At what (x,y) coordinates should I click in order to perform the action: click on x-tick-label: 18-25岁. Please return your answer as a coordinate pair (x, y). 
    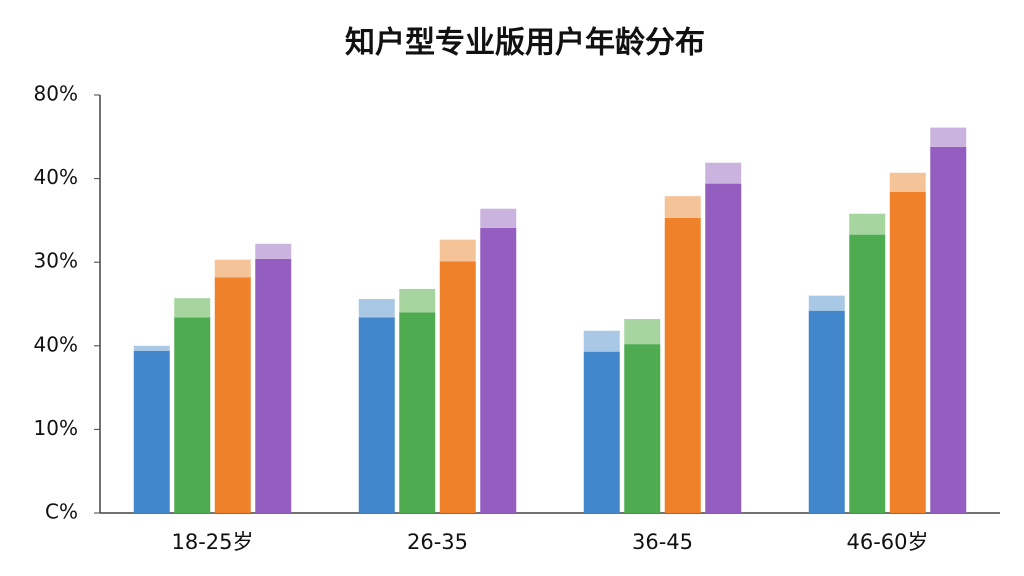
    Looking at the image, I should click on (212, 542).